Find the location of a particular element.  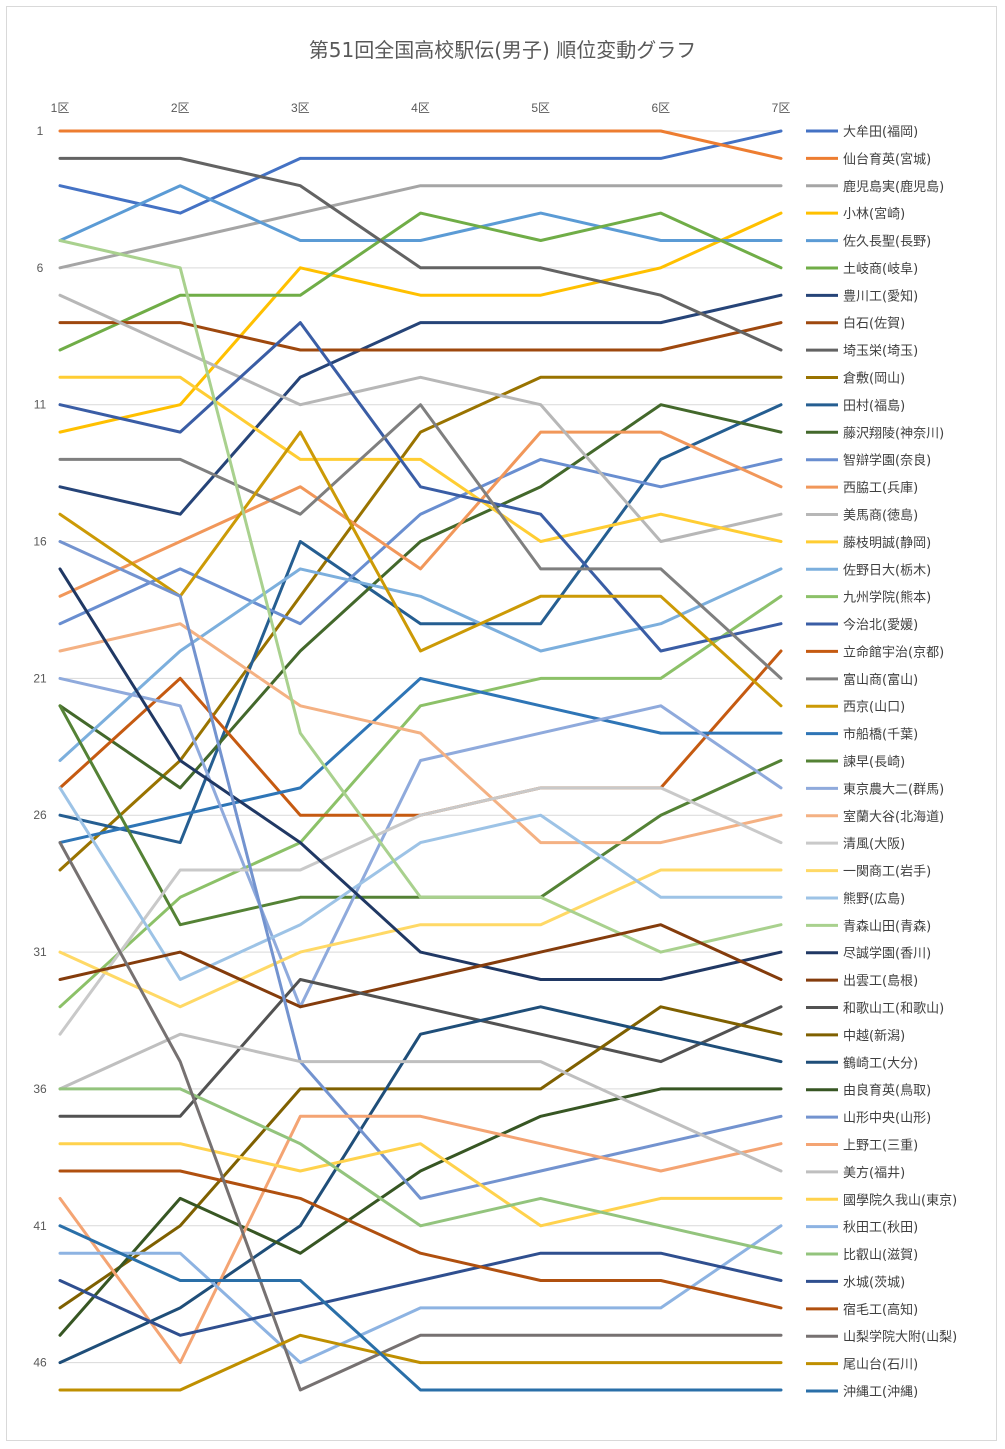

legend-label: 埼玉栄(埼玉) is located at coordinates (880, 351).